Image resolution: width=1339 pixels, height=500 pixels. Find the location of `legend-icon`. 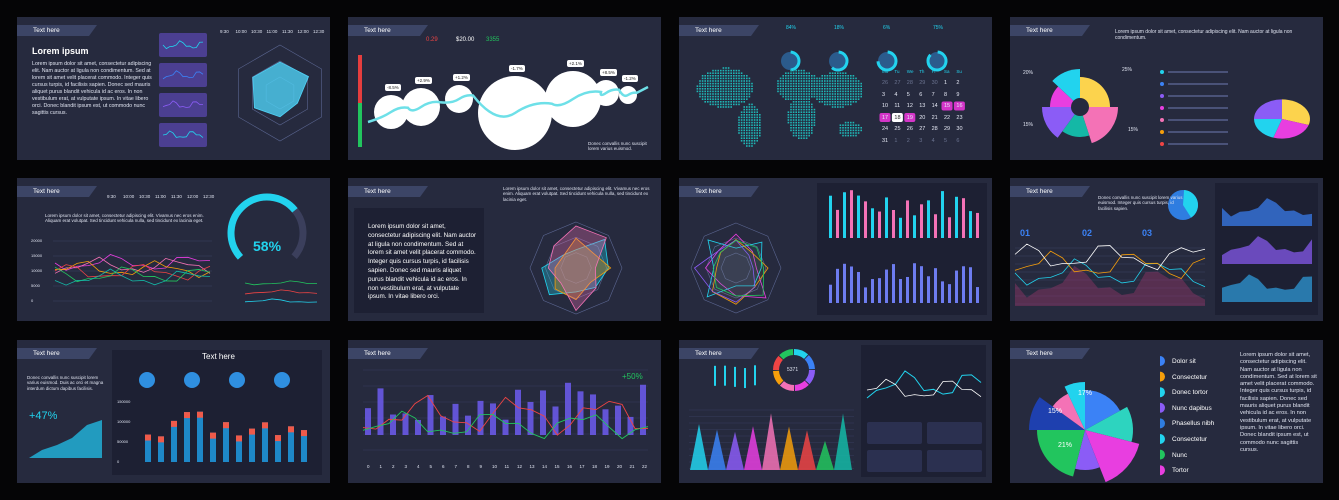

legend-icon is located at coordinates (1162, 454).